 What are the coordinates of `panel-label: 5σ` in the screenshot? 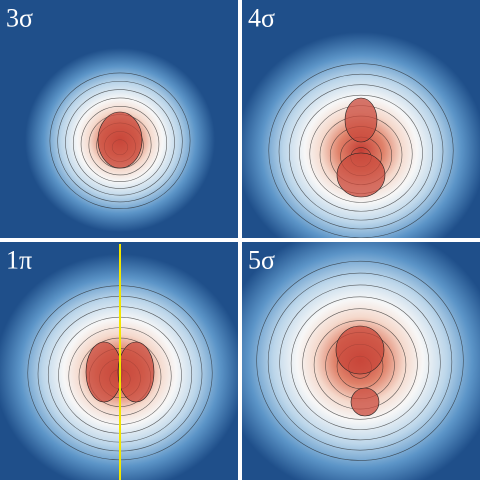 It's located at (261, 259).